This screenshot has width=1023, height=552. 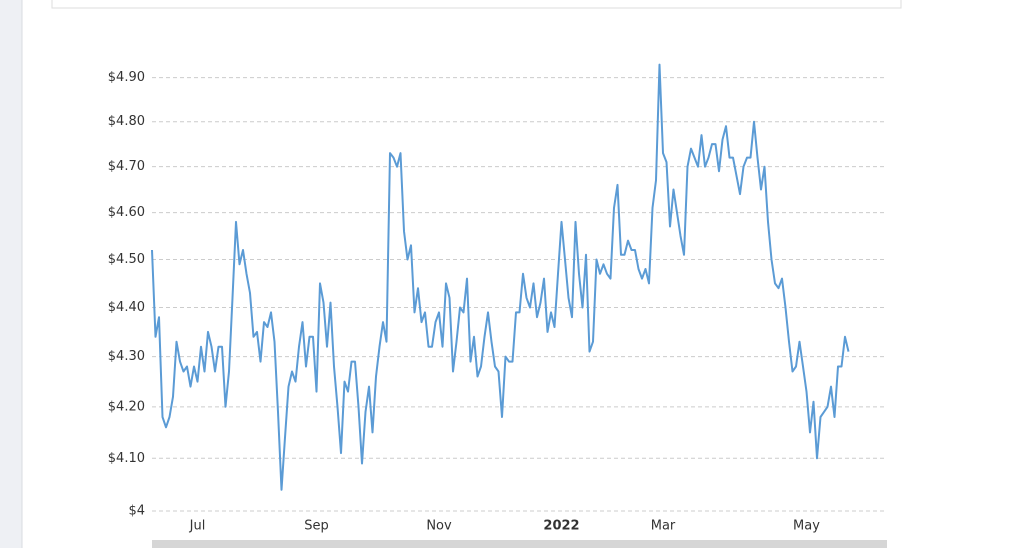 I want to click on x-tick-label: Mar, so click(x=663, y=526).